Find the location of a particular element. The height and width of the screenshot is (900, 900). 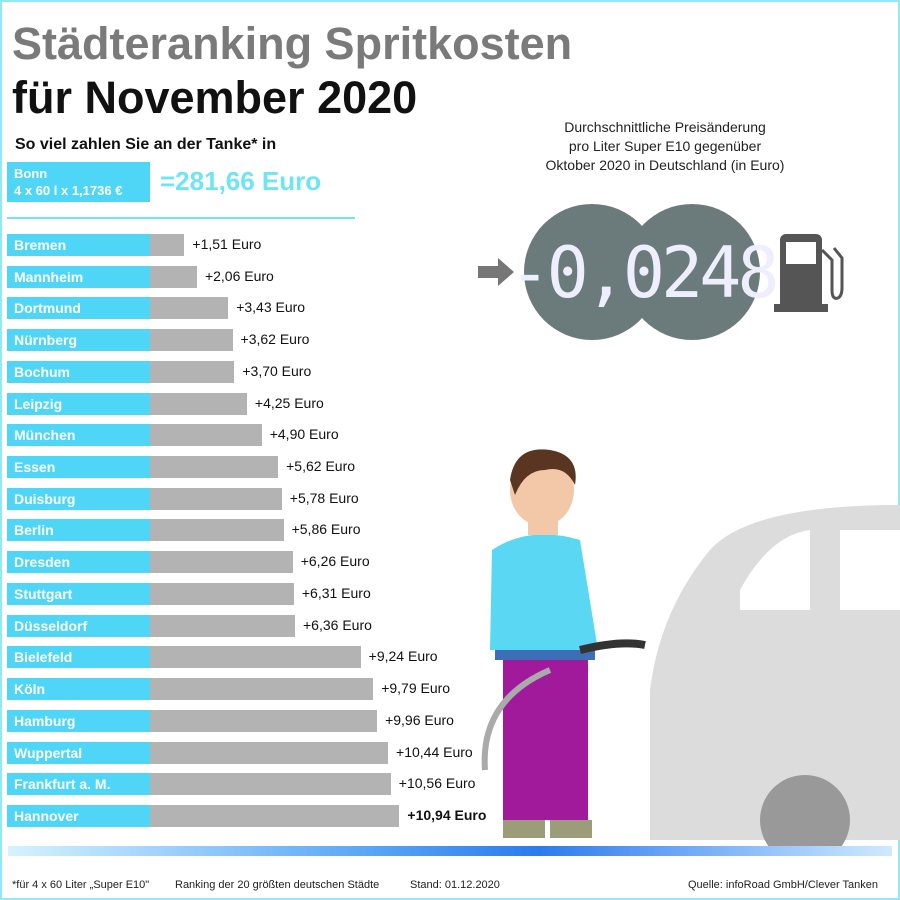

bar-value-label: +4,25 Euro is located at coordinates (289, 402).